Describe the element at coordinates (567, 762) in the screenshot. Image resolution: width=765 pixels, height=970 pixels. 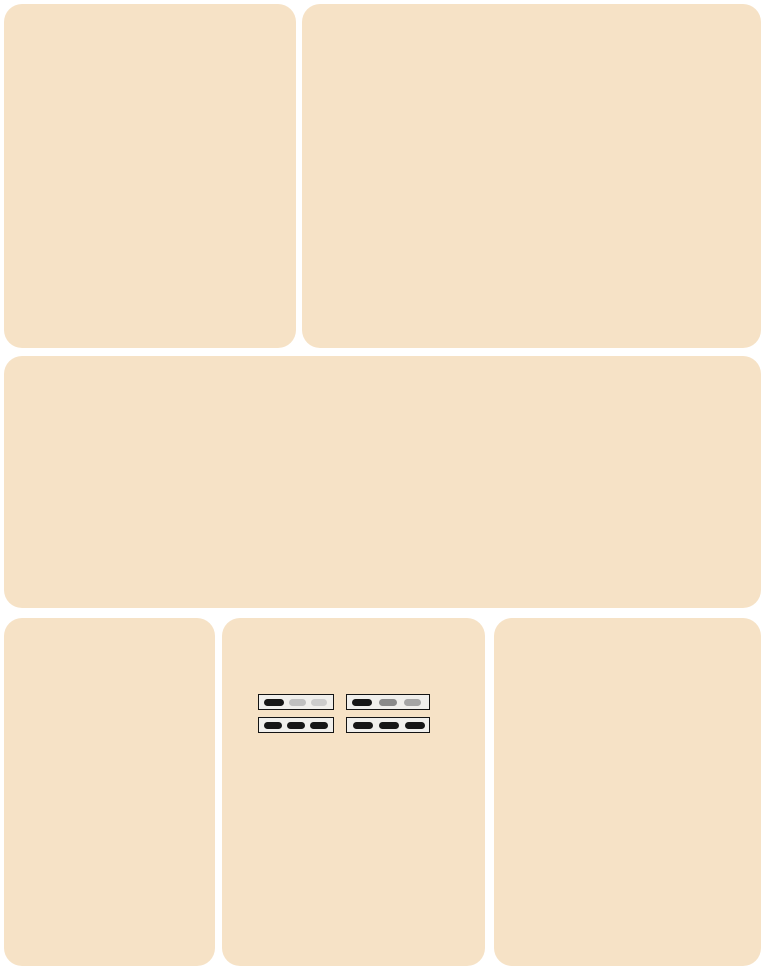
I see `tsne-plot` at that location.